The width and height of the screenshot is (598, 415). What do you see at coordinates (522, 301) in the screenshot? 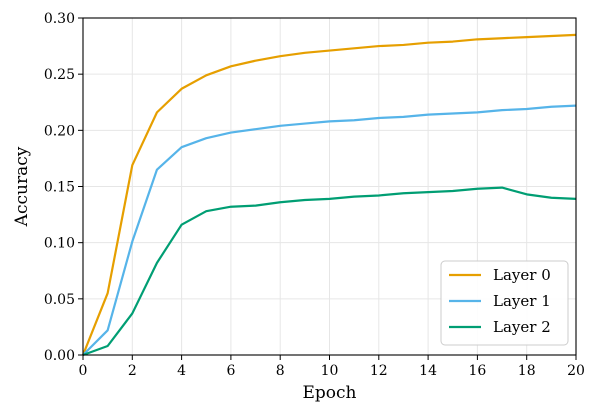
I see `legend-label-layer-1: Layer 1` at bounding box center [522, 301].